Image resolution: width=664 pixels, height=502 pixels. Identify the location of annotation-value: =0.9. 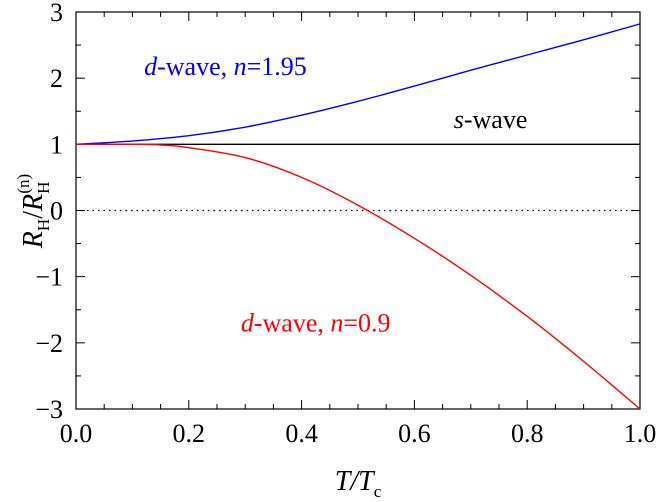
(366, 323).